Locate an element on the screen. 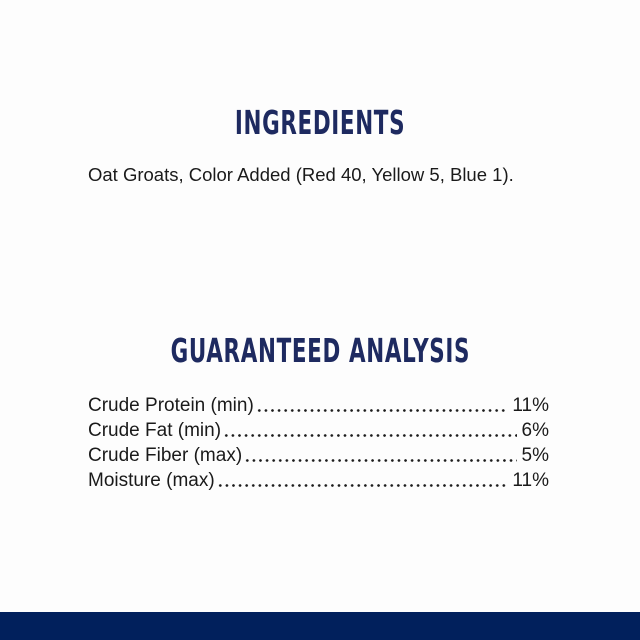  guaranteed-analysis-heading: GUARANTEED ANALYSIS is located at coordinates (320, 350).